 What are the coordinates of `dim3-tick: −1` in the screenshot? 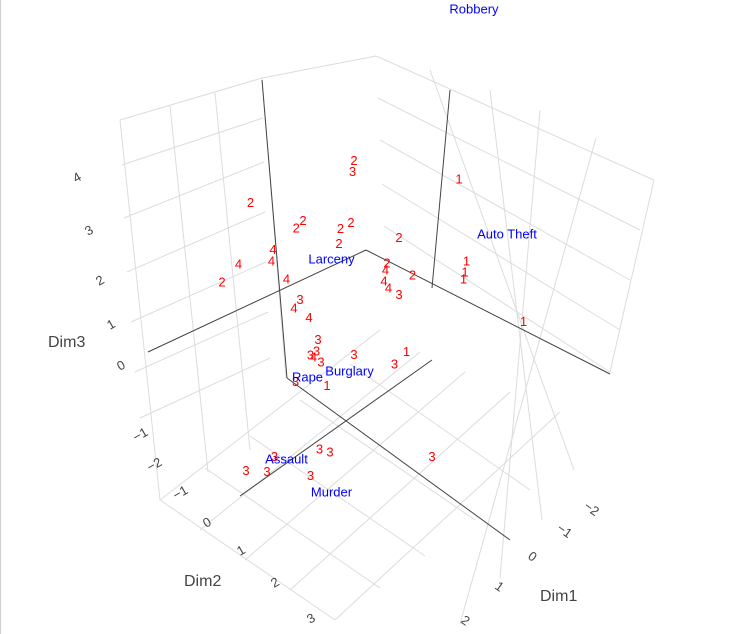 It's located at (140, 434).